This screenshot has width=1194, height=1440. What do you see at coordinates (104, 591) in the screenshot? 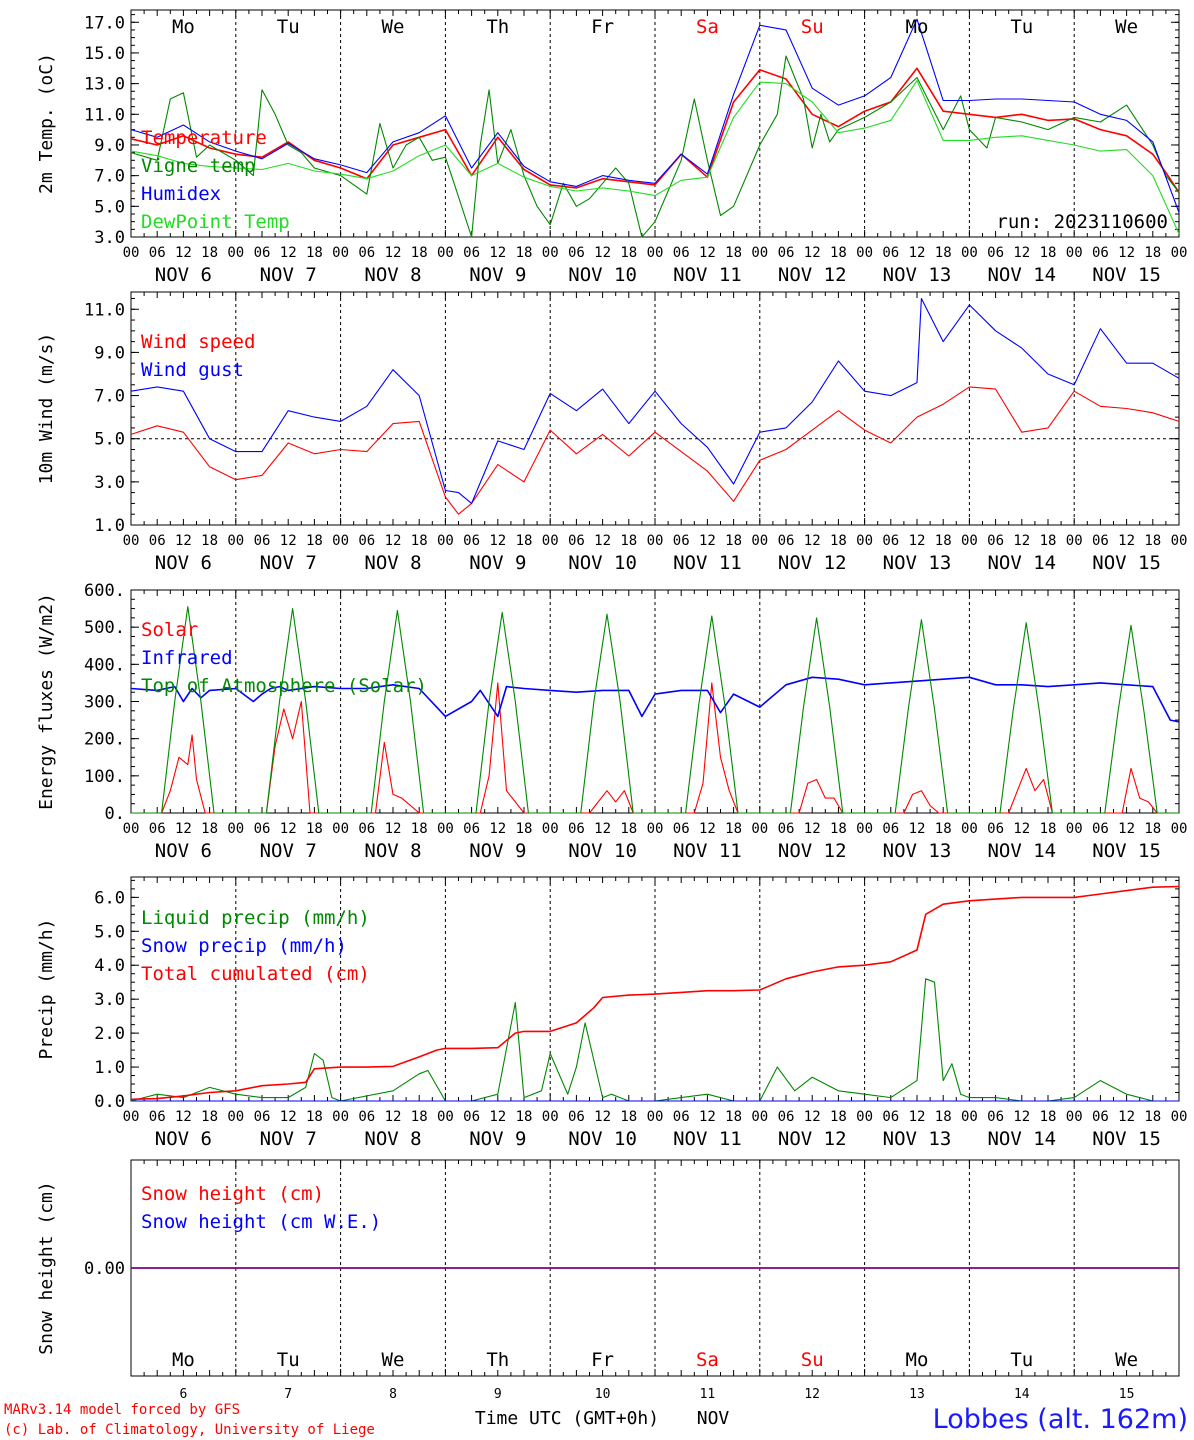
I see `y-tick-label: 600.` at bounding box center [104, 591].